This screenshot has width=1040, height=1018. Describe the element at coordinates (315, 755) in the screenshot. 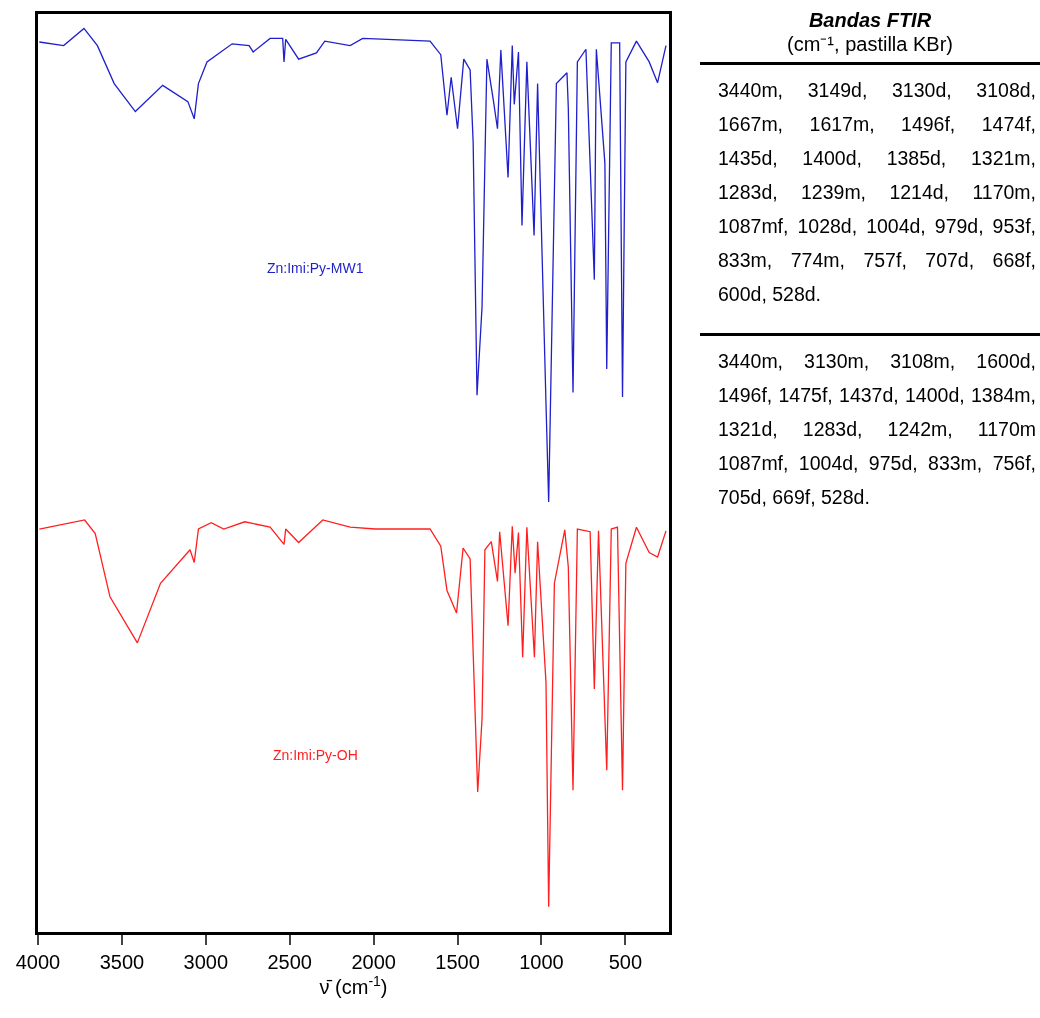

I see `text: Zn:Imi:Py-OH` at that location.